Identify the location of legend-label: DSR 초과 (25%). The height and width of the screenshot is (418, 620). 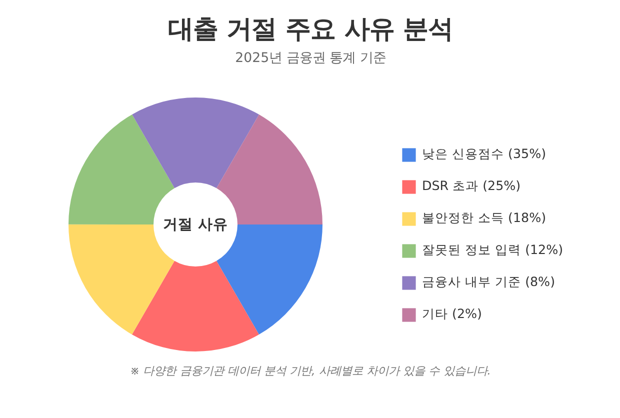
(471, 186).